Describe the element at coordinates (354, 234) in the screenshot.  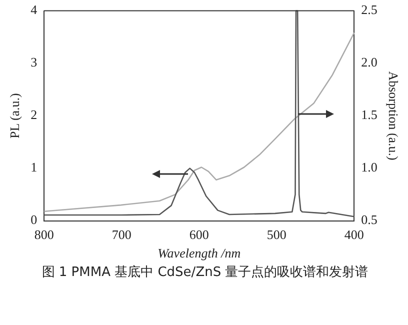
I see `x-tick-label: 400` at that location.